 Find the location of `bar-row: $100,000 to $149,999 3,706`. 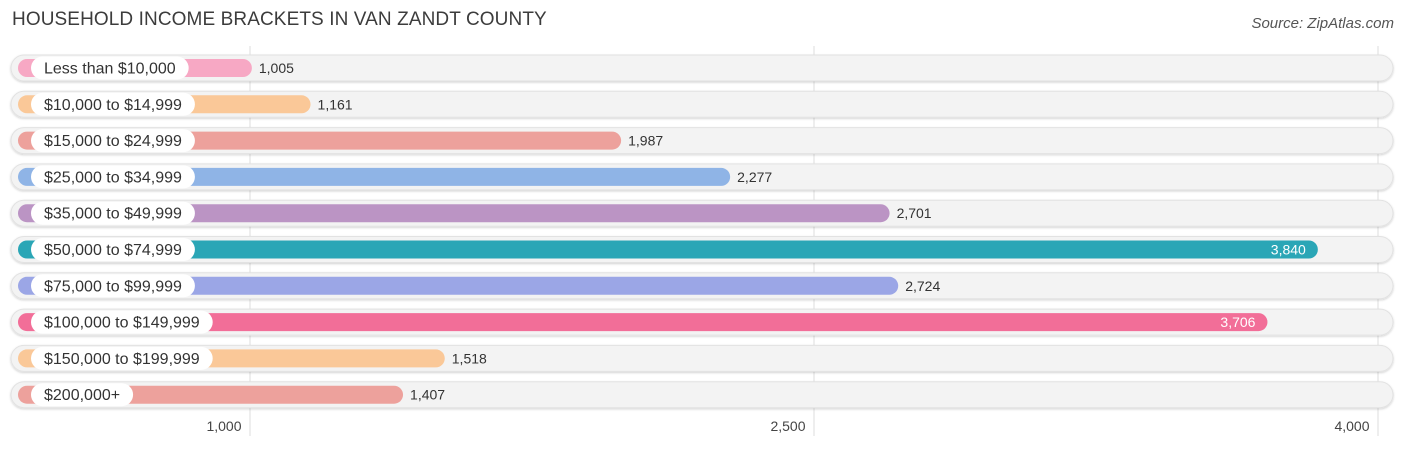

bar-row: $100,000 to $149,999 3,706 is located at coordinates (702, 322).